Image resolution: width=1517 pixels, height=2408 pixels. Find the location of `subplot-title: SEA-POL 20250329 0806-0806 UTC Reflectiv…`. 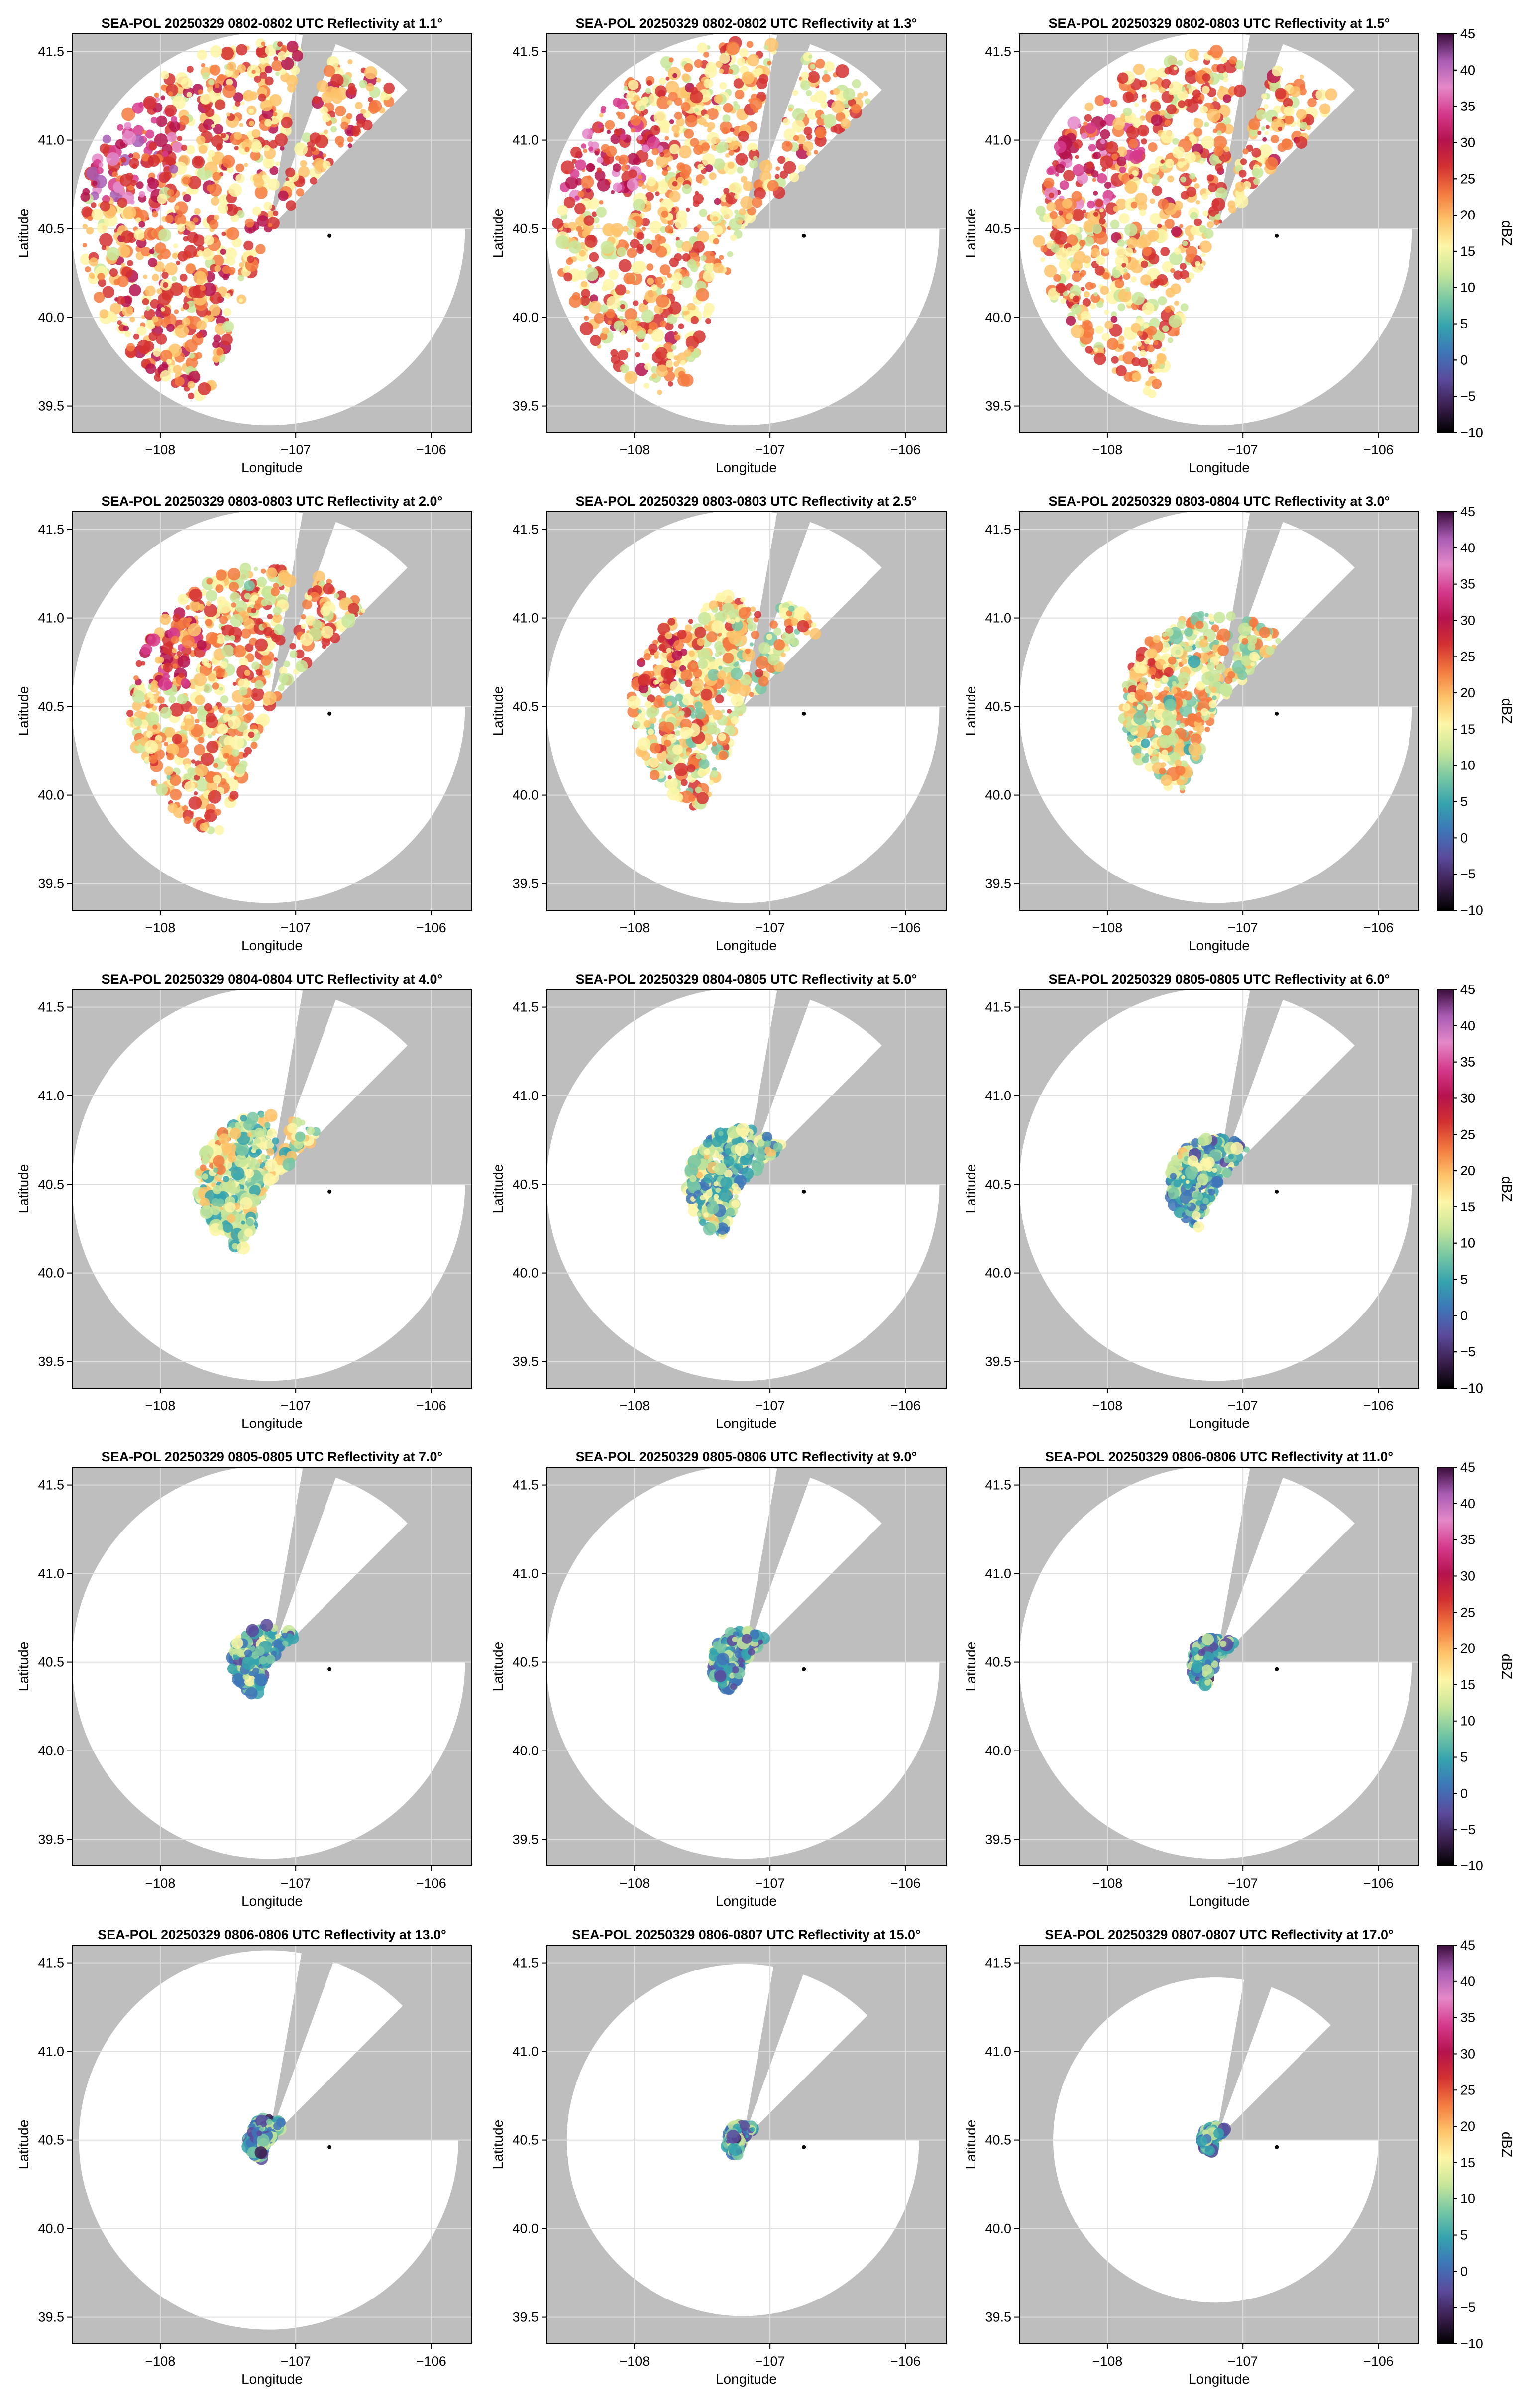

subplot-title: SEA-POL 20250329 0806-0806 UTC Reflectiv… is located at coordinates (1219, 1457).